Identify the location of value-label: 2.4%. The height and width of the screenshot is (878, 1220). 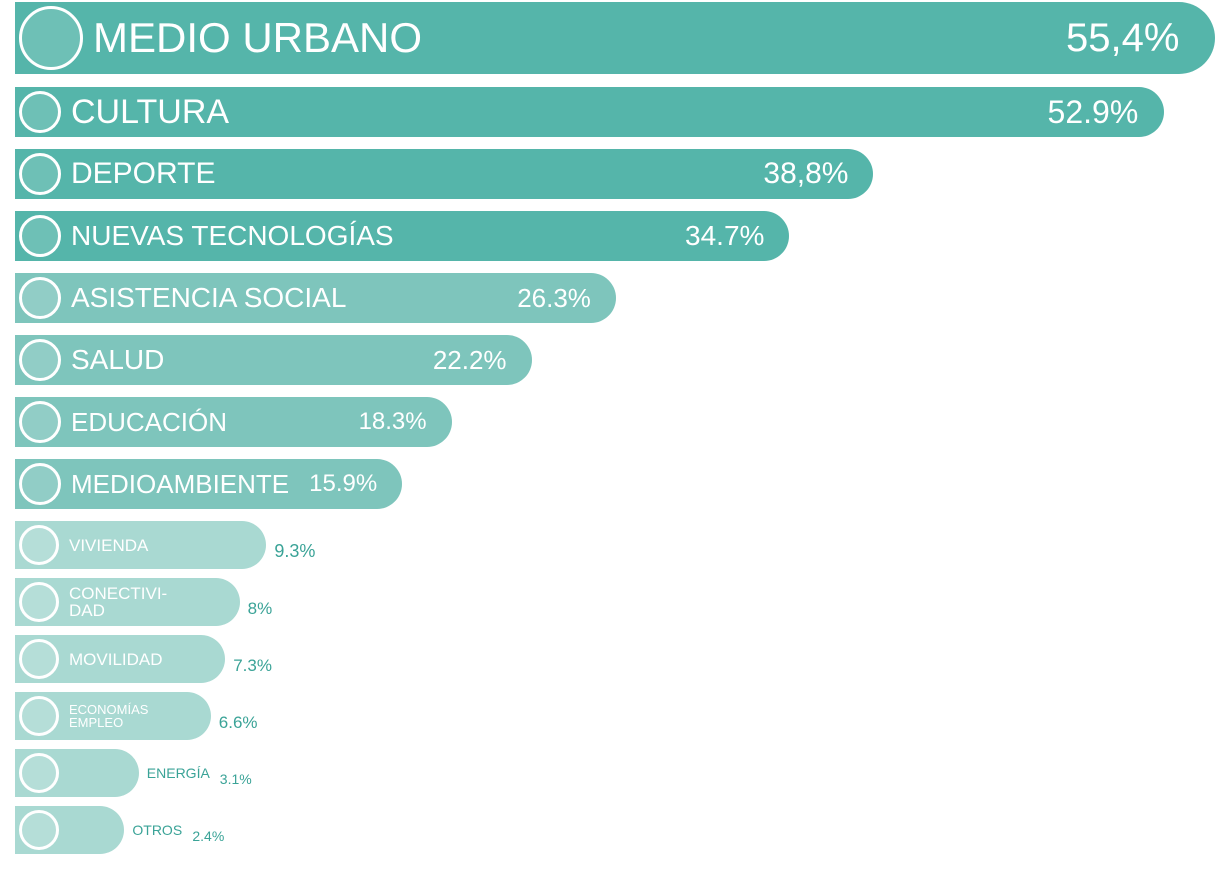
(208, 836).